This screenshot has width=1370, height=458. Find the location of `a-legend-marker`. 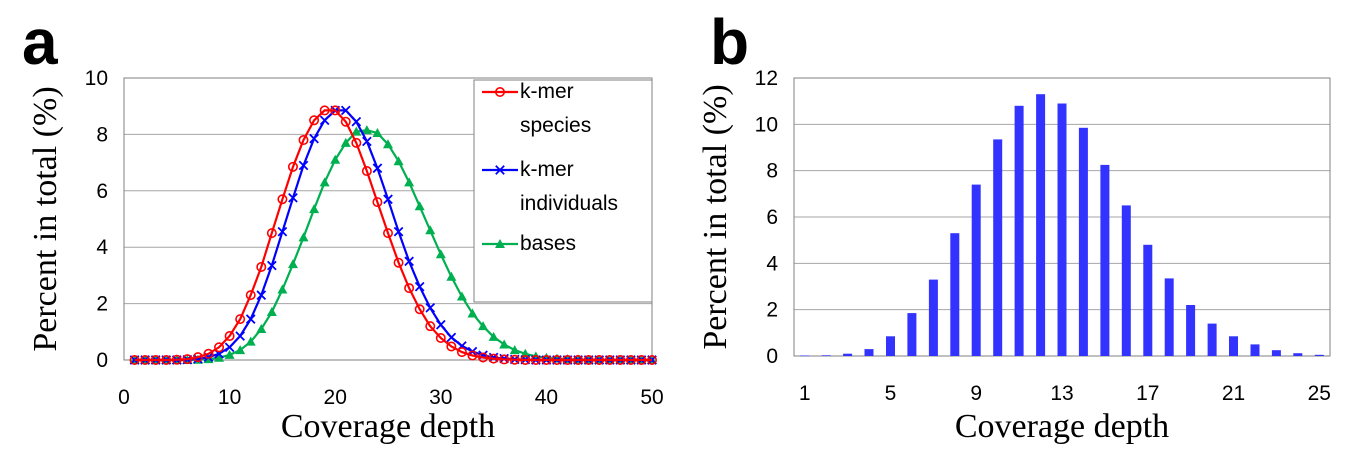

a-legend-marker is located at coordinates (500, 243).